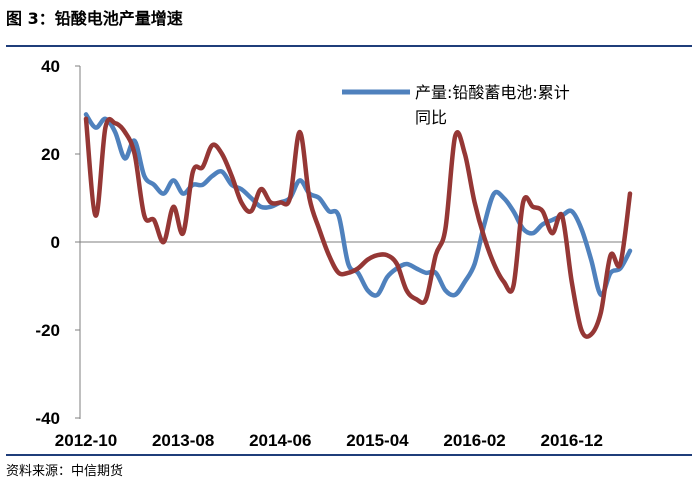 The width and height of the screenshot is (697, 484). Describe the element at coordinates (183, 440) in the screenshot. I see `x-tick-label: 2013-08` at that location.